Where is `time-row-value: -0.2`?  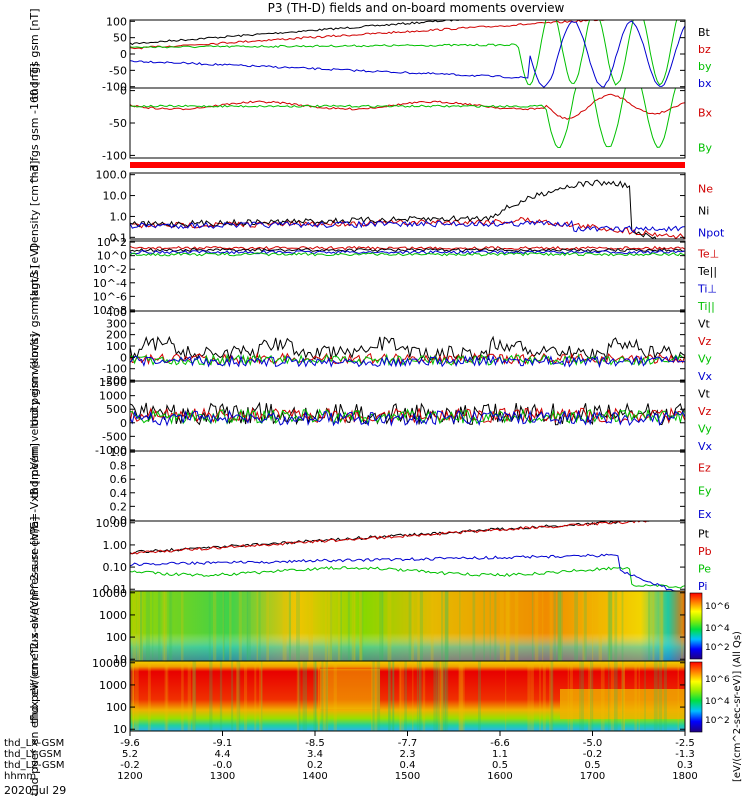 time-row-value: -0.2 is located at coordinates (593, 754).